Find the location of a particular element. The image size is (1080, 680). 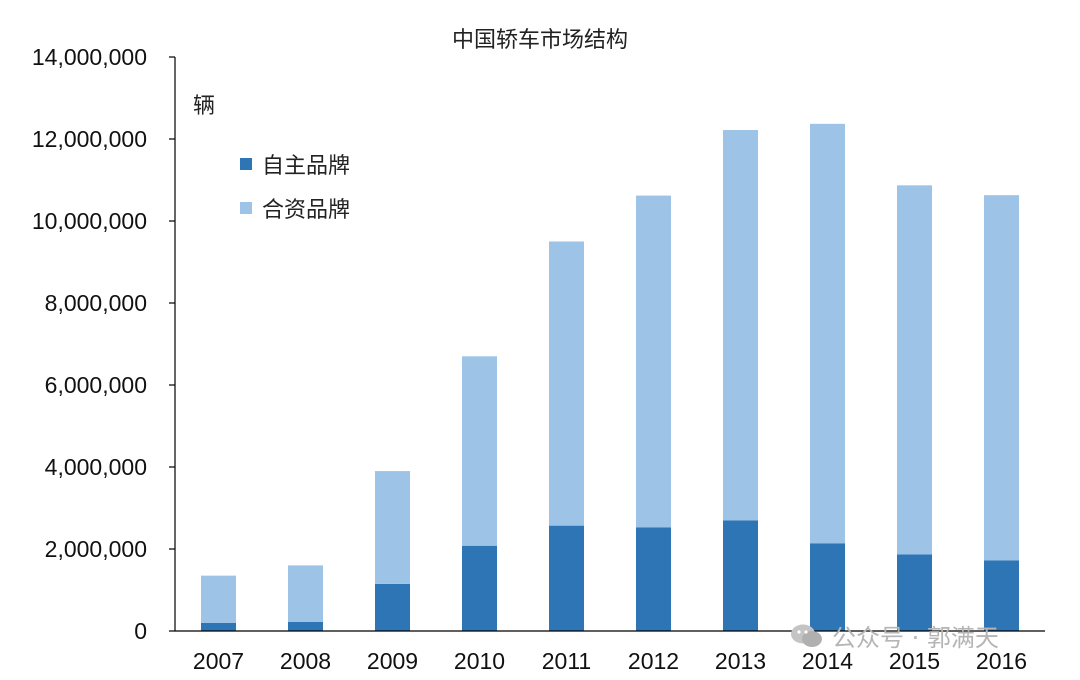

x-tick-label: 2008 is located at coordinates (305, 661).